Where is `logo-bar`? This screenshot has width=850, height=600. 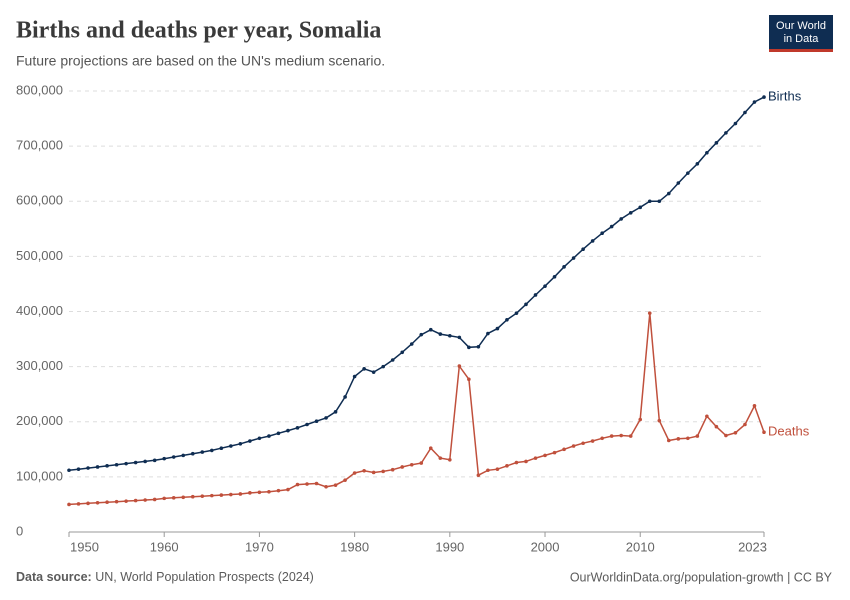 logo-bar is located at coordinates (801, 50).